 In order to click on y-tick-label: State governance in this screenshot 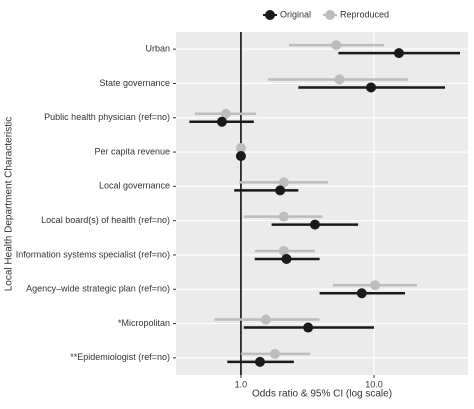, I will do `click(134, 83)`.